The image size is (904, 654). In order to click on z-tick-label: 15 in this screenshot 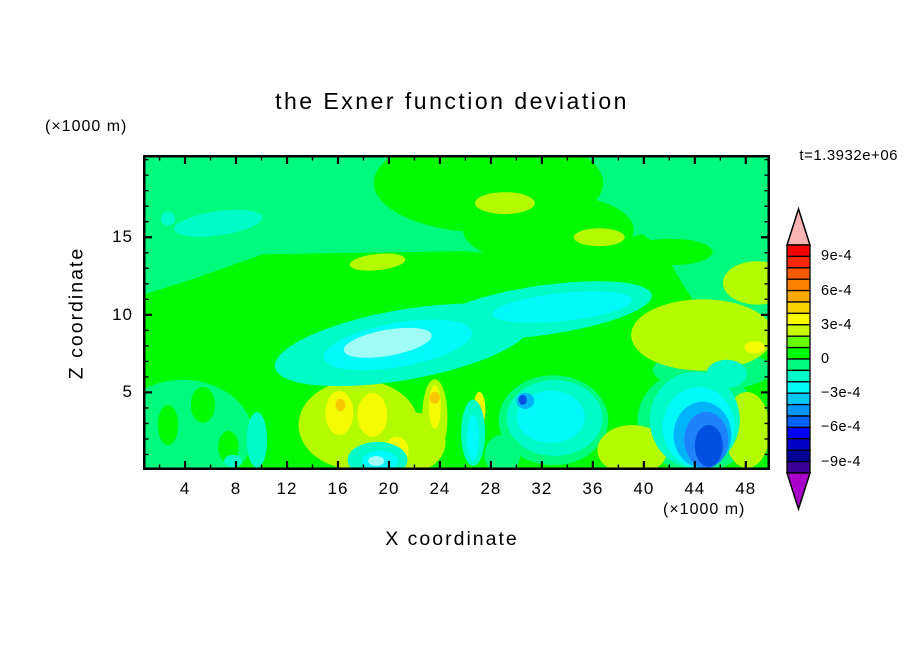, I will do `click(122, 237)`.